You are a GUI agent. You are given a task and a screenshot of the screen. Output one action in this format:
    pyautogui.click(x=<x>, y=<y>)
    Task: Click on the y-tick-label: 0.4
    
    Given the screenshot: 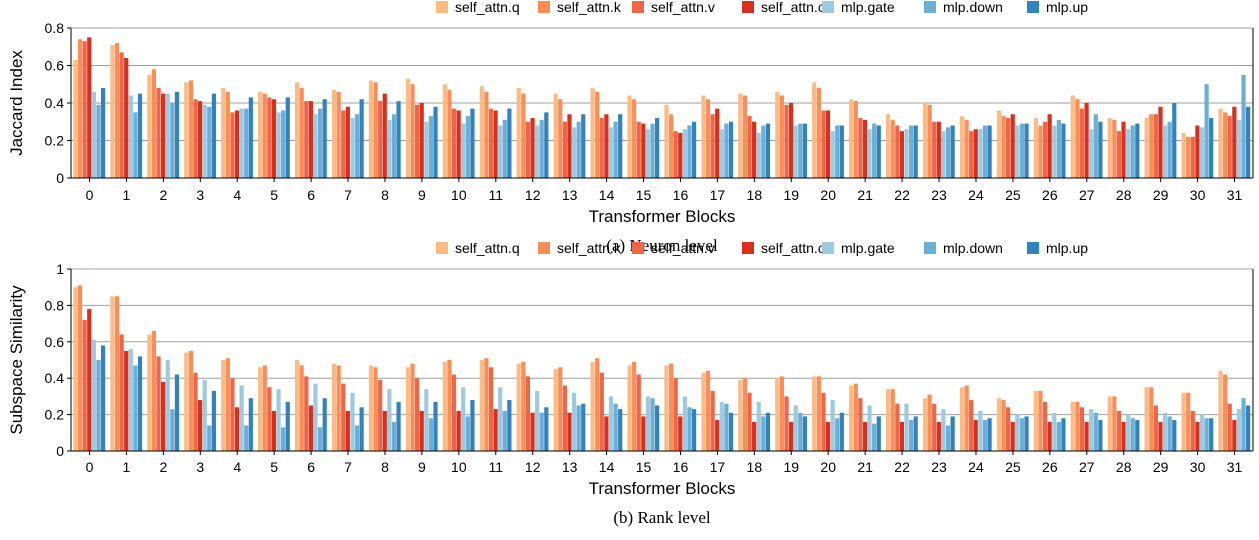 What is the action you would take?
    pyautogui.click(x=55, y=378)
    